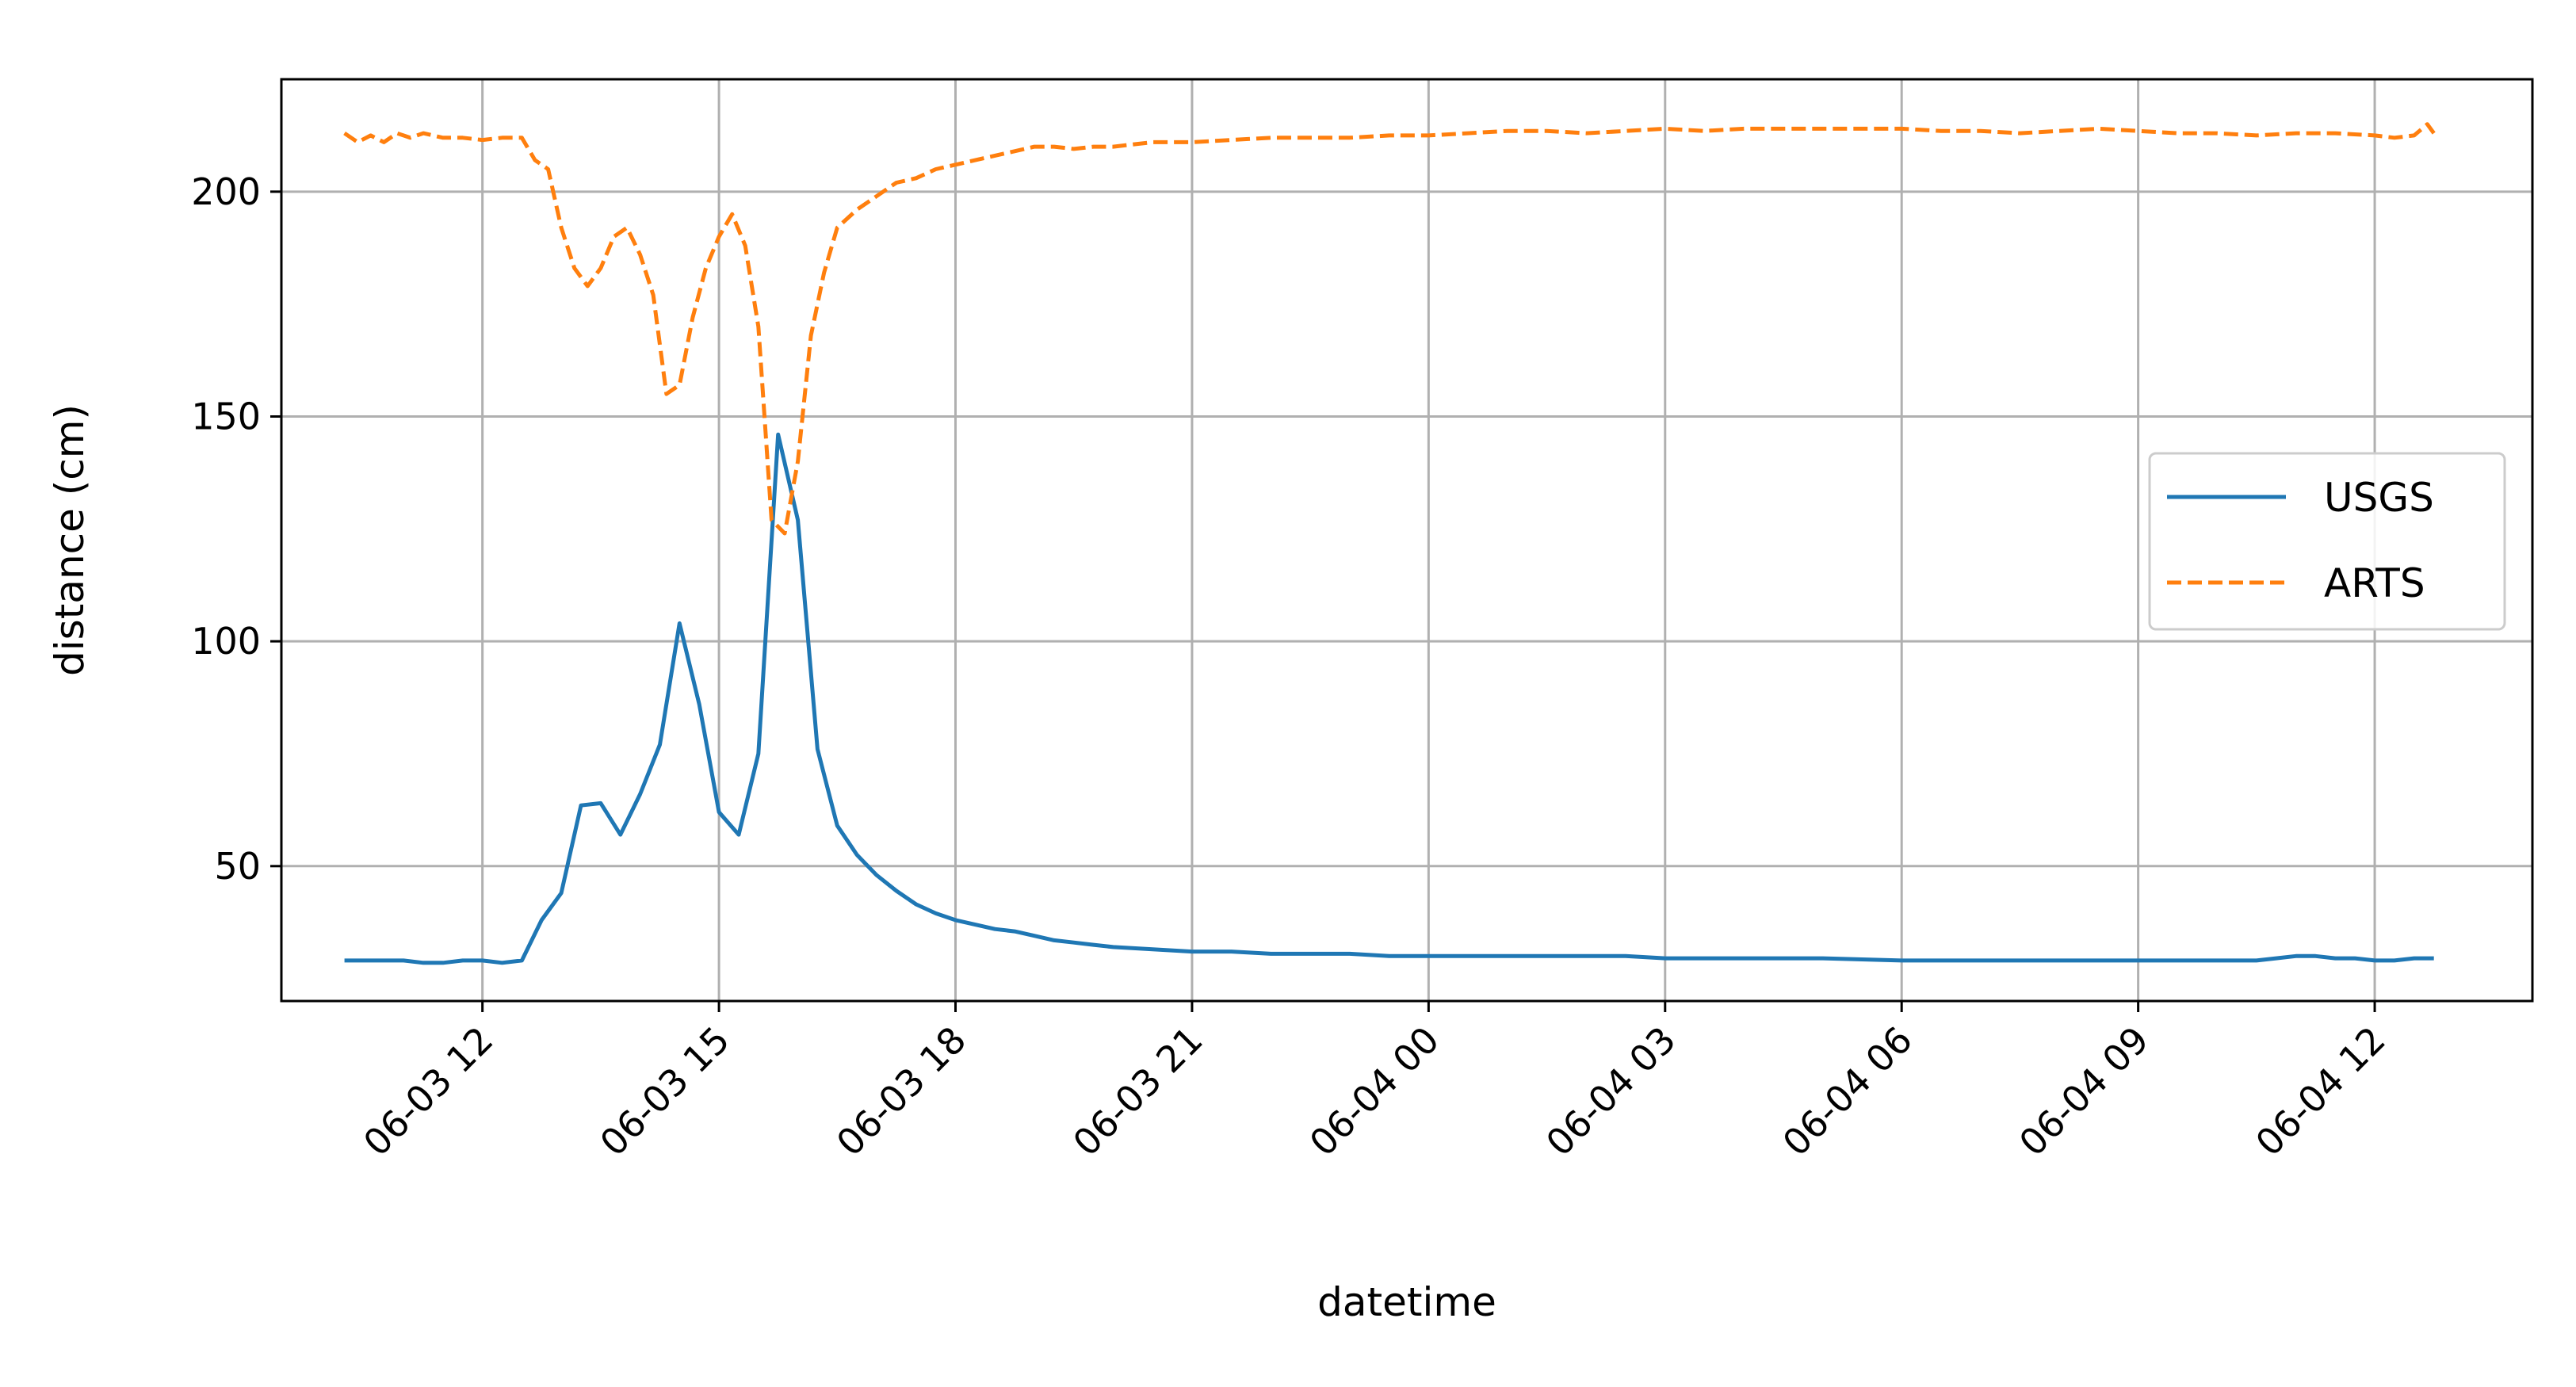 The image size is (2576, 1387). Describe the element at coordinates (226, 416) in the screenshot. I see `y-tick-label: 150` at that location.